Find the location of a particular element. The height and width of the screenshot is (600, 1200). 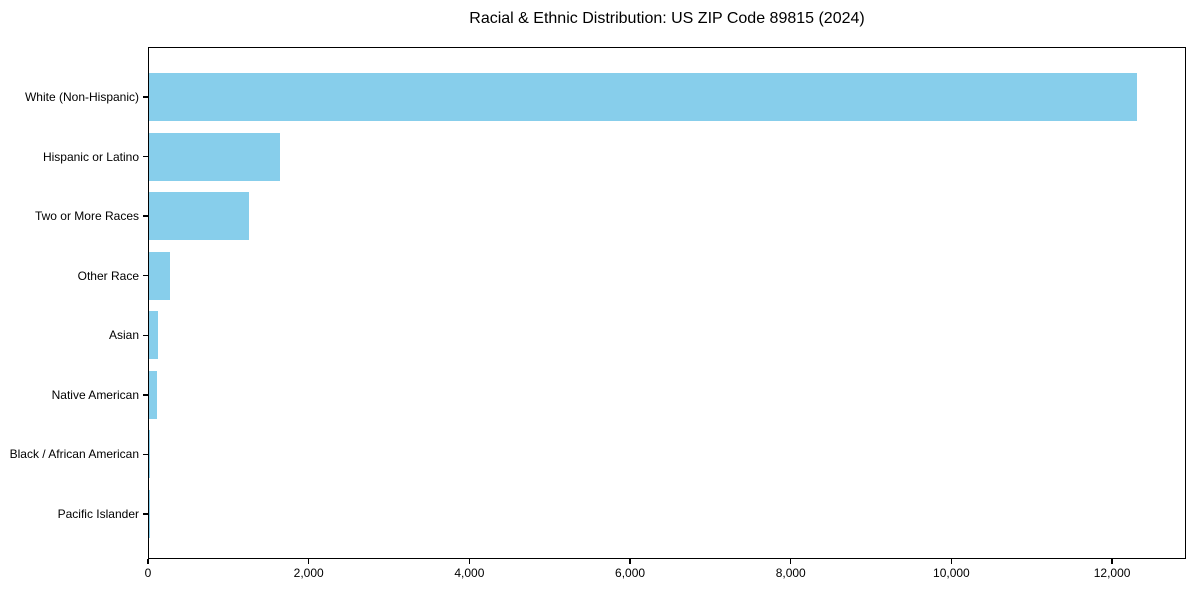

x-tick-label-6000: 6,000 is located at coordinates (630, 573).